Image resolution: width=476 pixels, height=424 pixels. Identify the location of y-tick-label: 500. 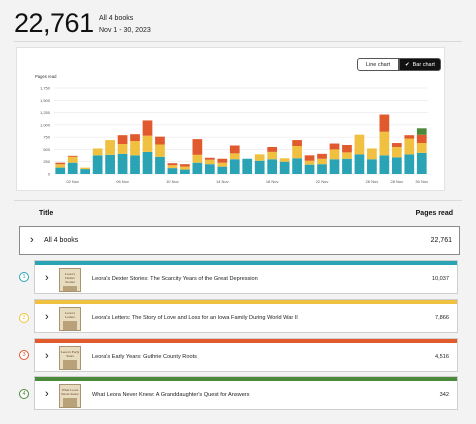
(46, 149).